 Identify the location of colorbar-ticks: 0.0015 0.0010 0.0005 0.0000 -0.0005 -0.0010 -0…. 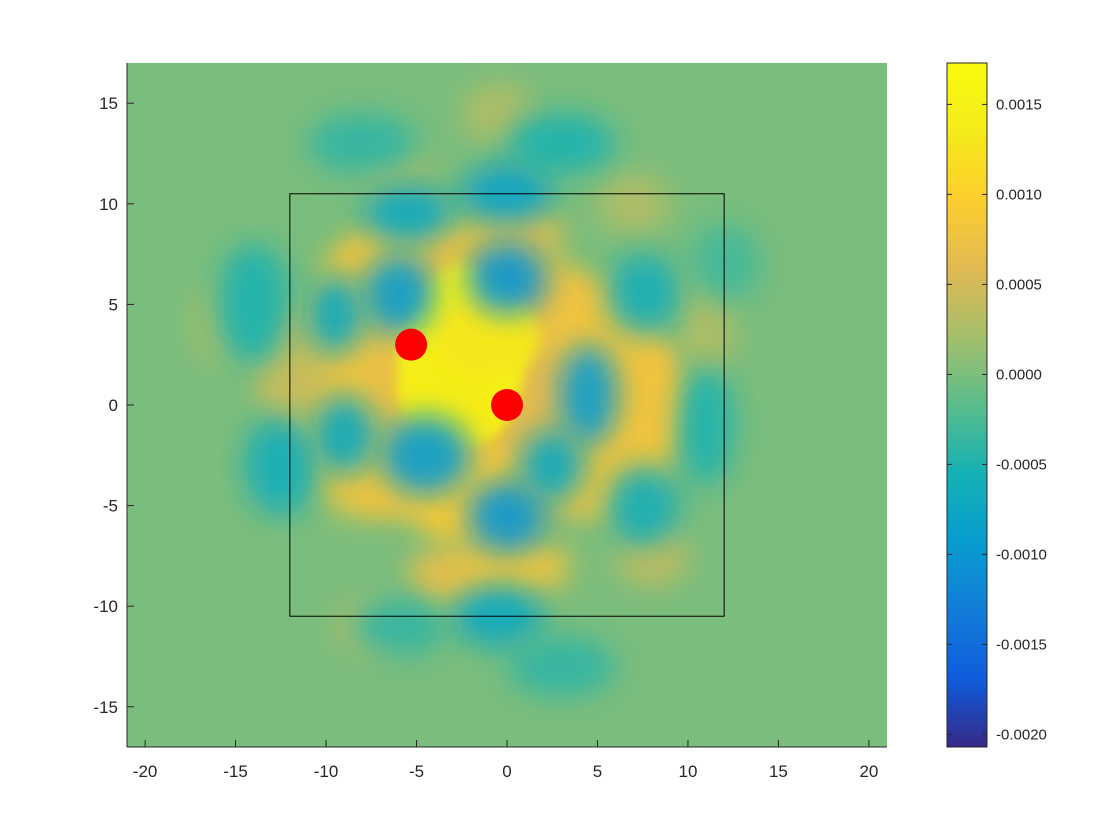
(997, 419).